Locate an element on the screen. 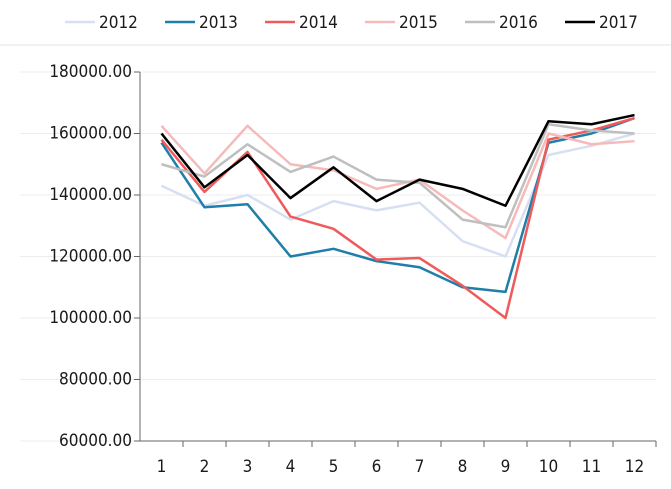 The height and width of the screenshot is (489, 671). x-tick-label: 5 is located at coordinates (334, 467).